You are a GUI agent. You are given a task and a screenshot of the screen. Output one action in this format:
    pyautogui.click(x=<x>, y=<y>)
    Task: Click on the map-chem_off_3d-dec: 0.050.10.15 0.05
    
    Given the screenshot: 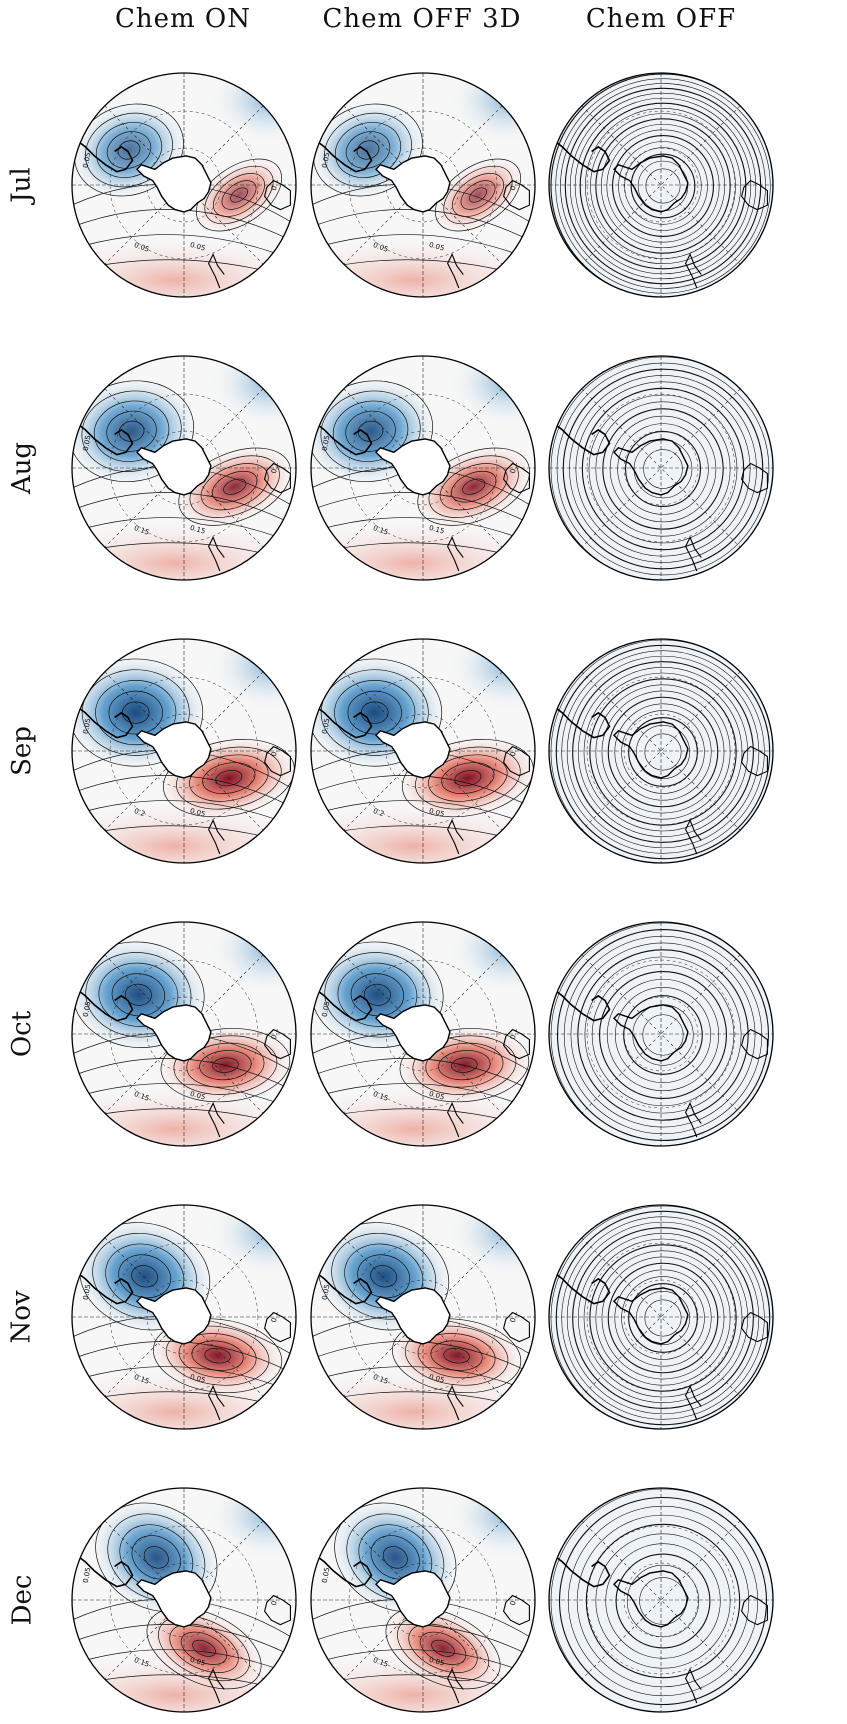 What is the action you would take?
    pyautogui.click(x=423, y=1600)
    